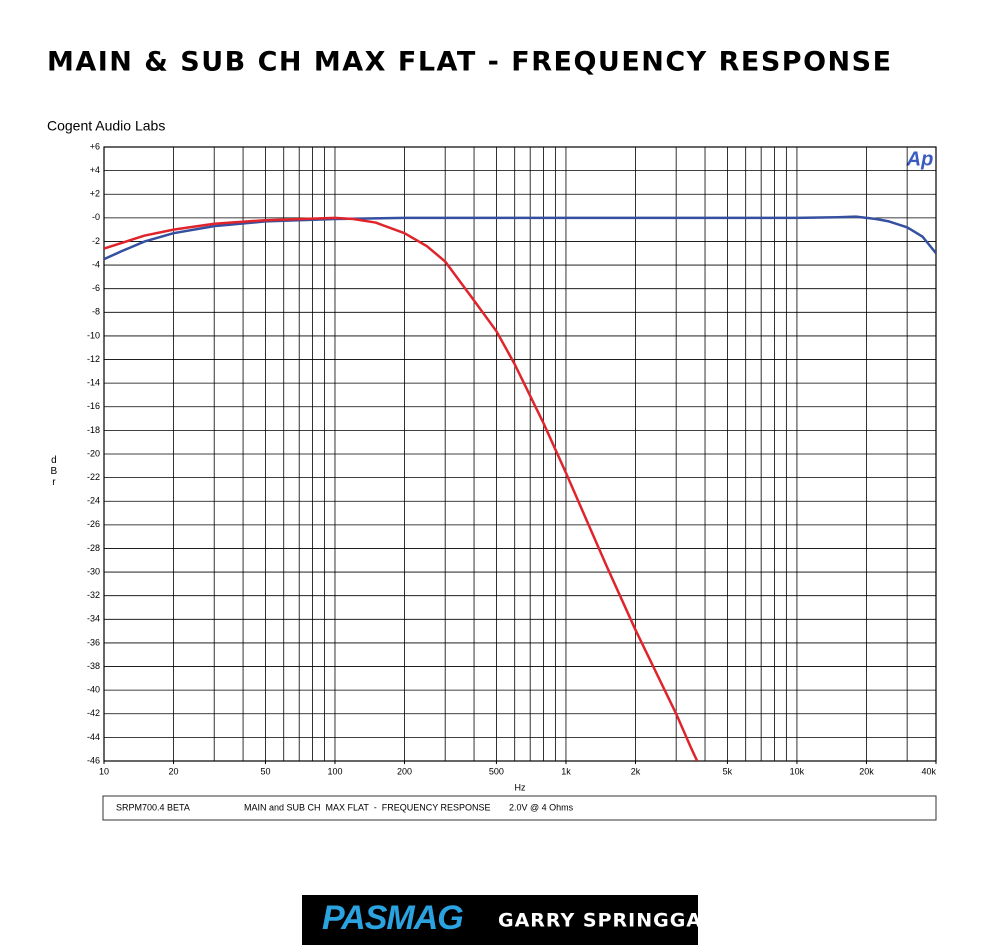 This screenshot has width=1000, height=945. I want to click on ap-logo: Ap, so click(920, 159).